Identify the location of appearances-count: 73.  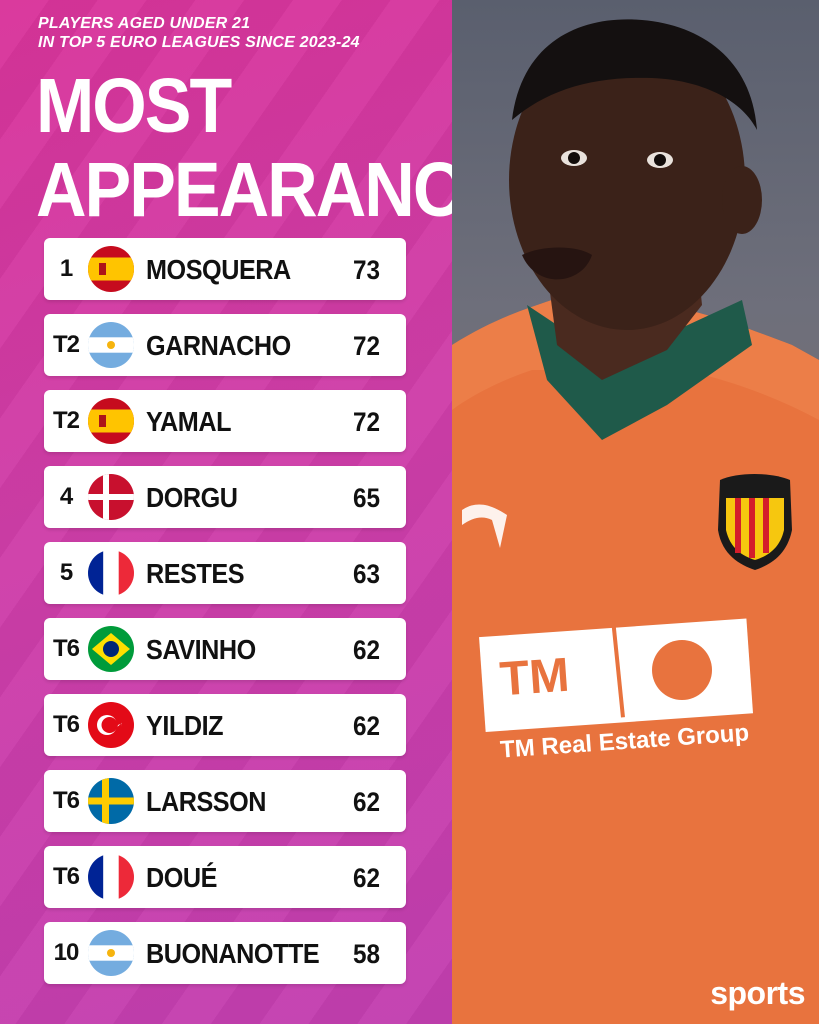
(366, 270).